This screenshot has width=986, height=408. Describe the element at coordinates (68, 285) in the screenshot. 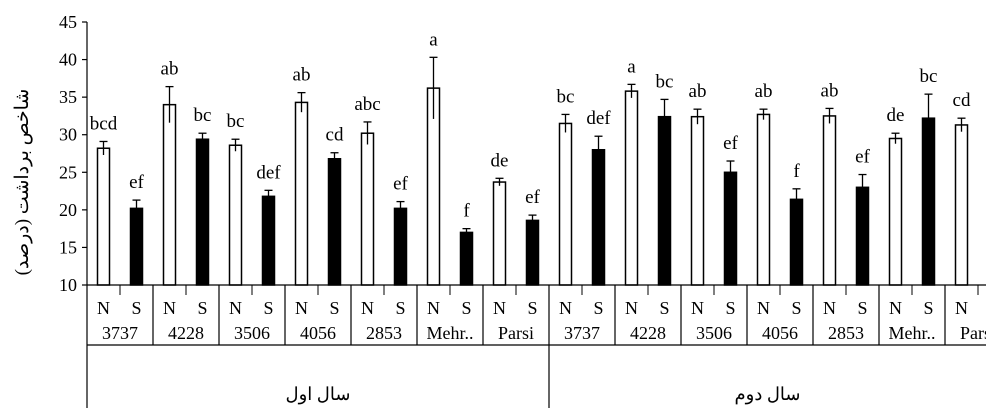

I see `y-tick-label: 10` at that location.